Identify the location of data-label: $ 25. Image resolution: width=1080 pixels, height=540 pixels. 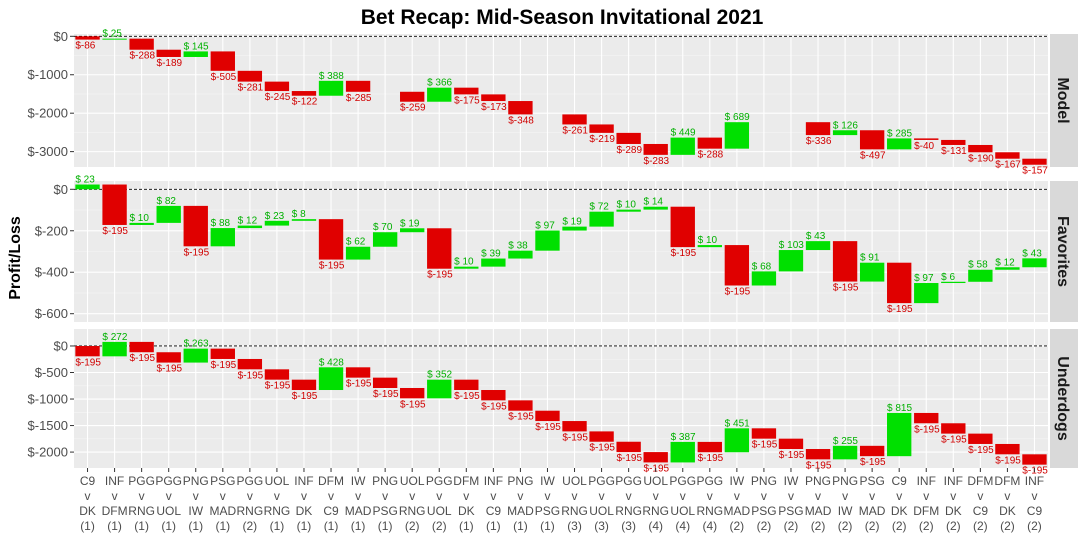
(112, 34).